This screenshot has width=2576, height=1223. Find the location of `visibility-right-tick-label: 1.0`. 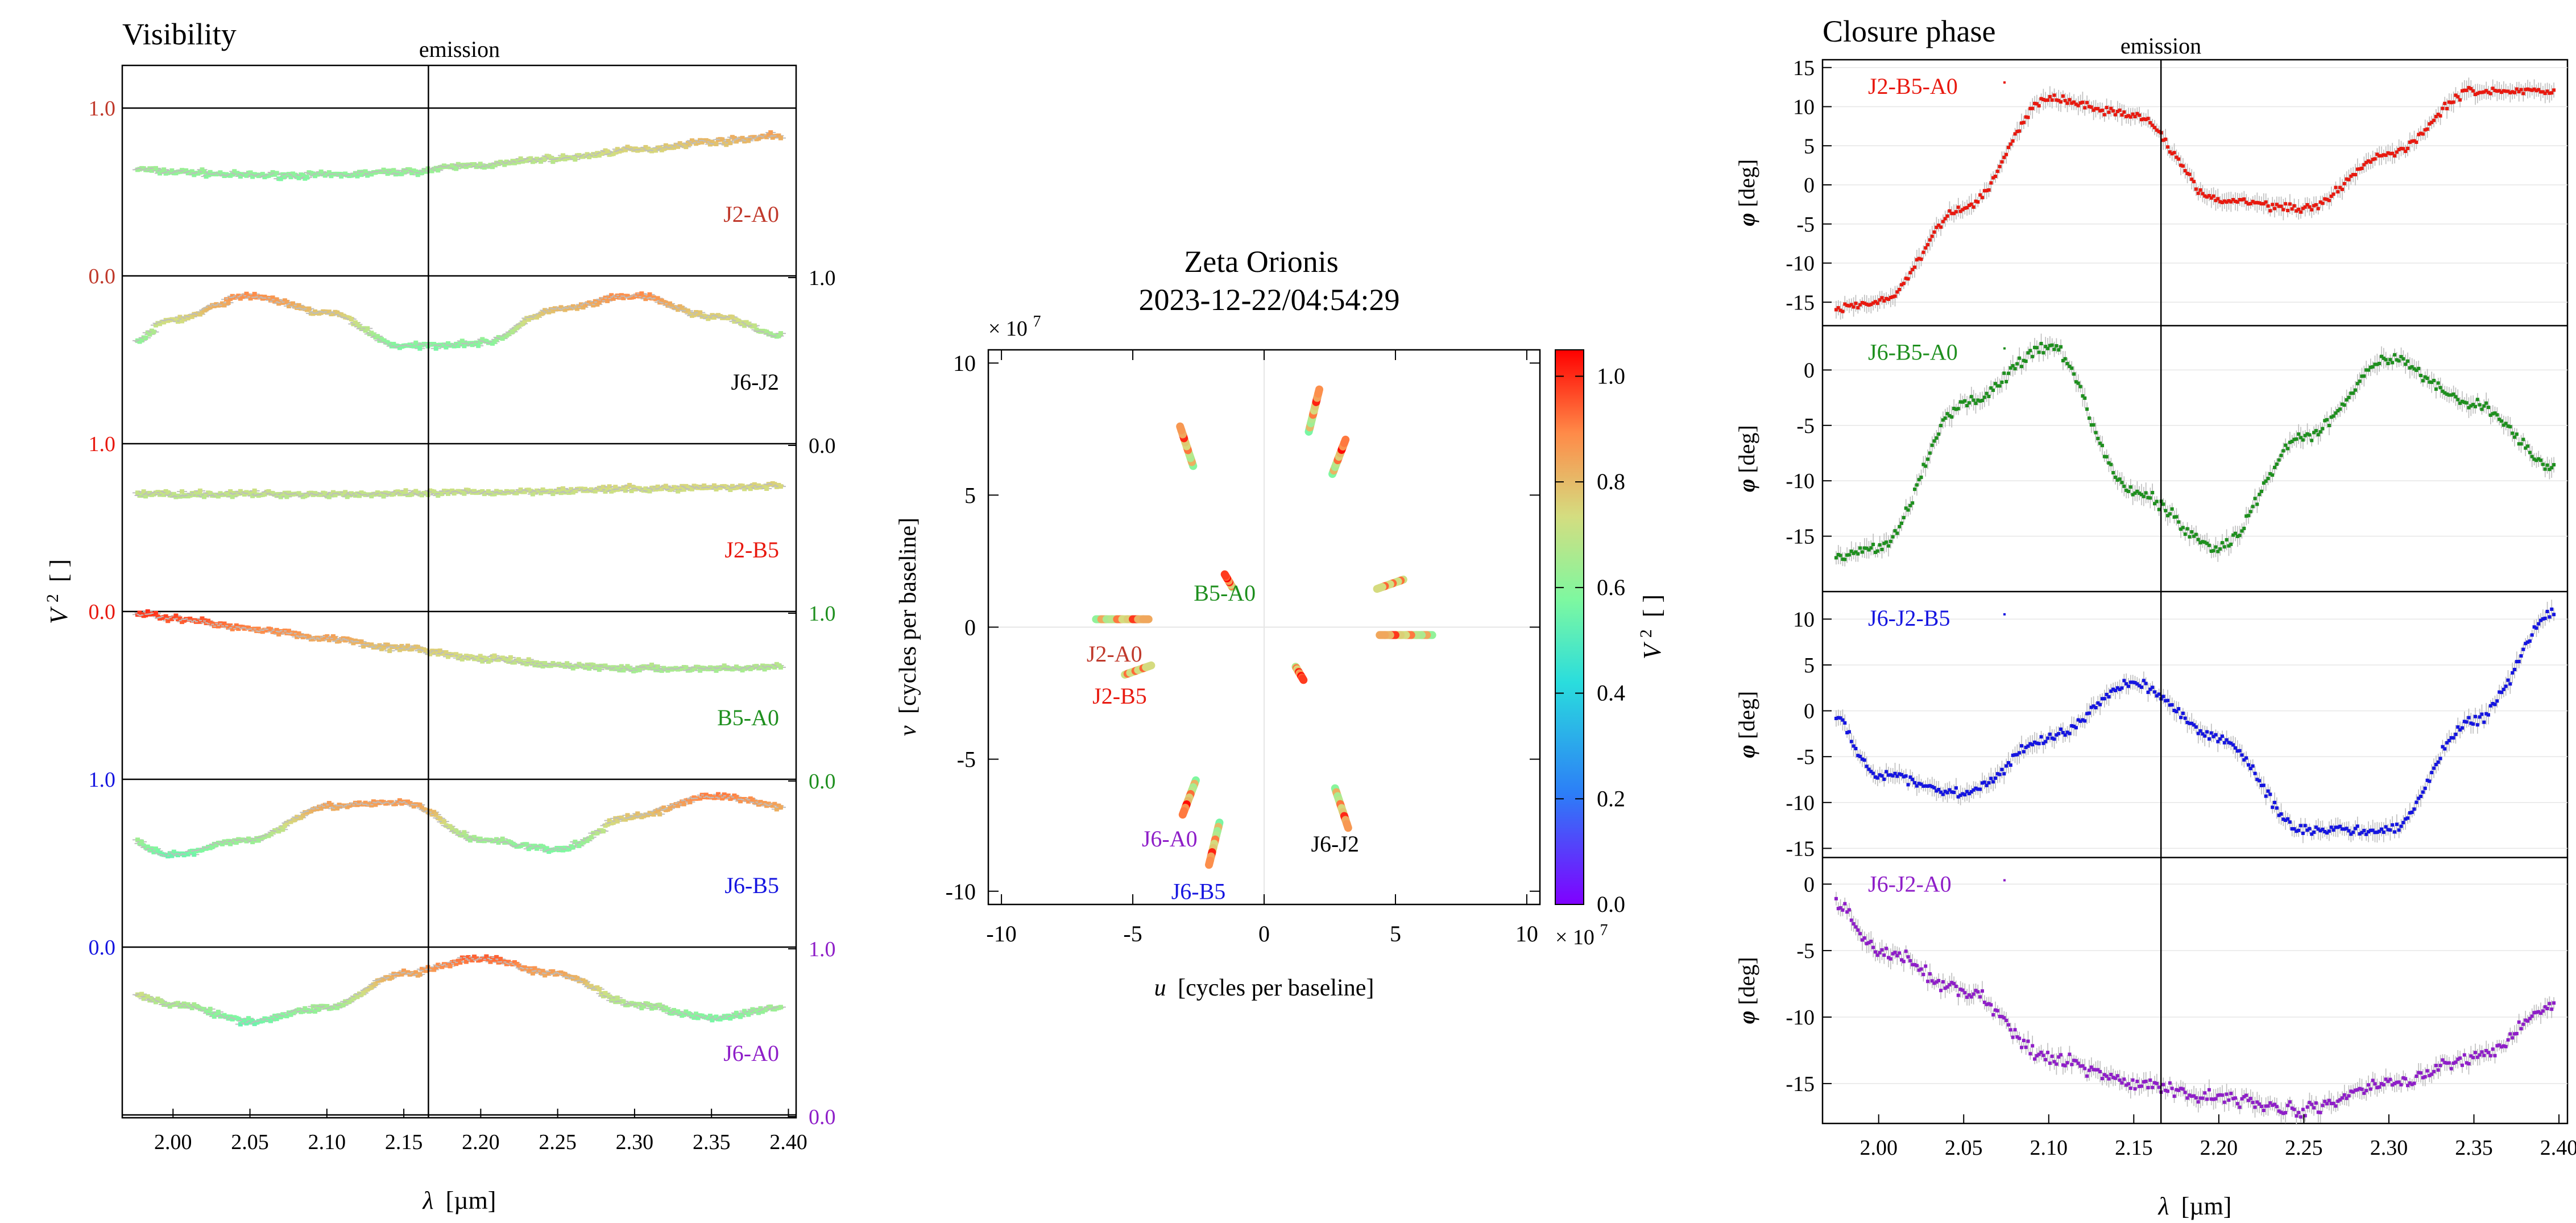

visibility-right-tick-label: 1.0 is located at coordinates (822, 949).